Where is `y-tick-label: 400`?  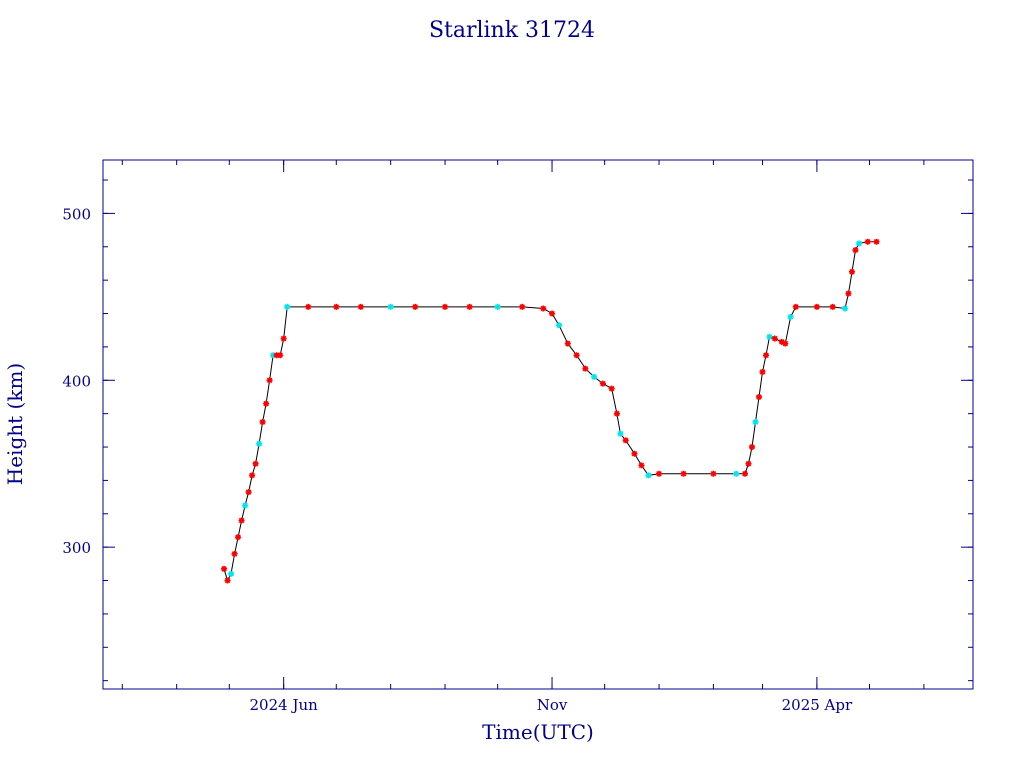 y-tick-label: 400 is located at coordinates (76, 381).